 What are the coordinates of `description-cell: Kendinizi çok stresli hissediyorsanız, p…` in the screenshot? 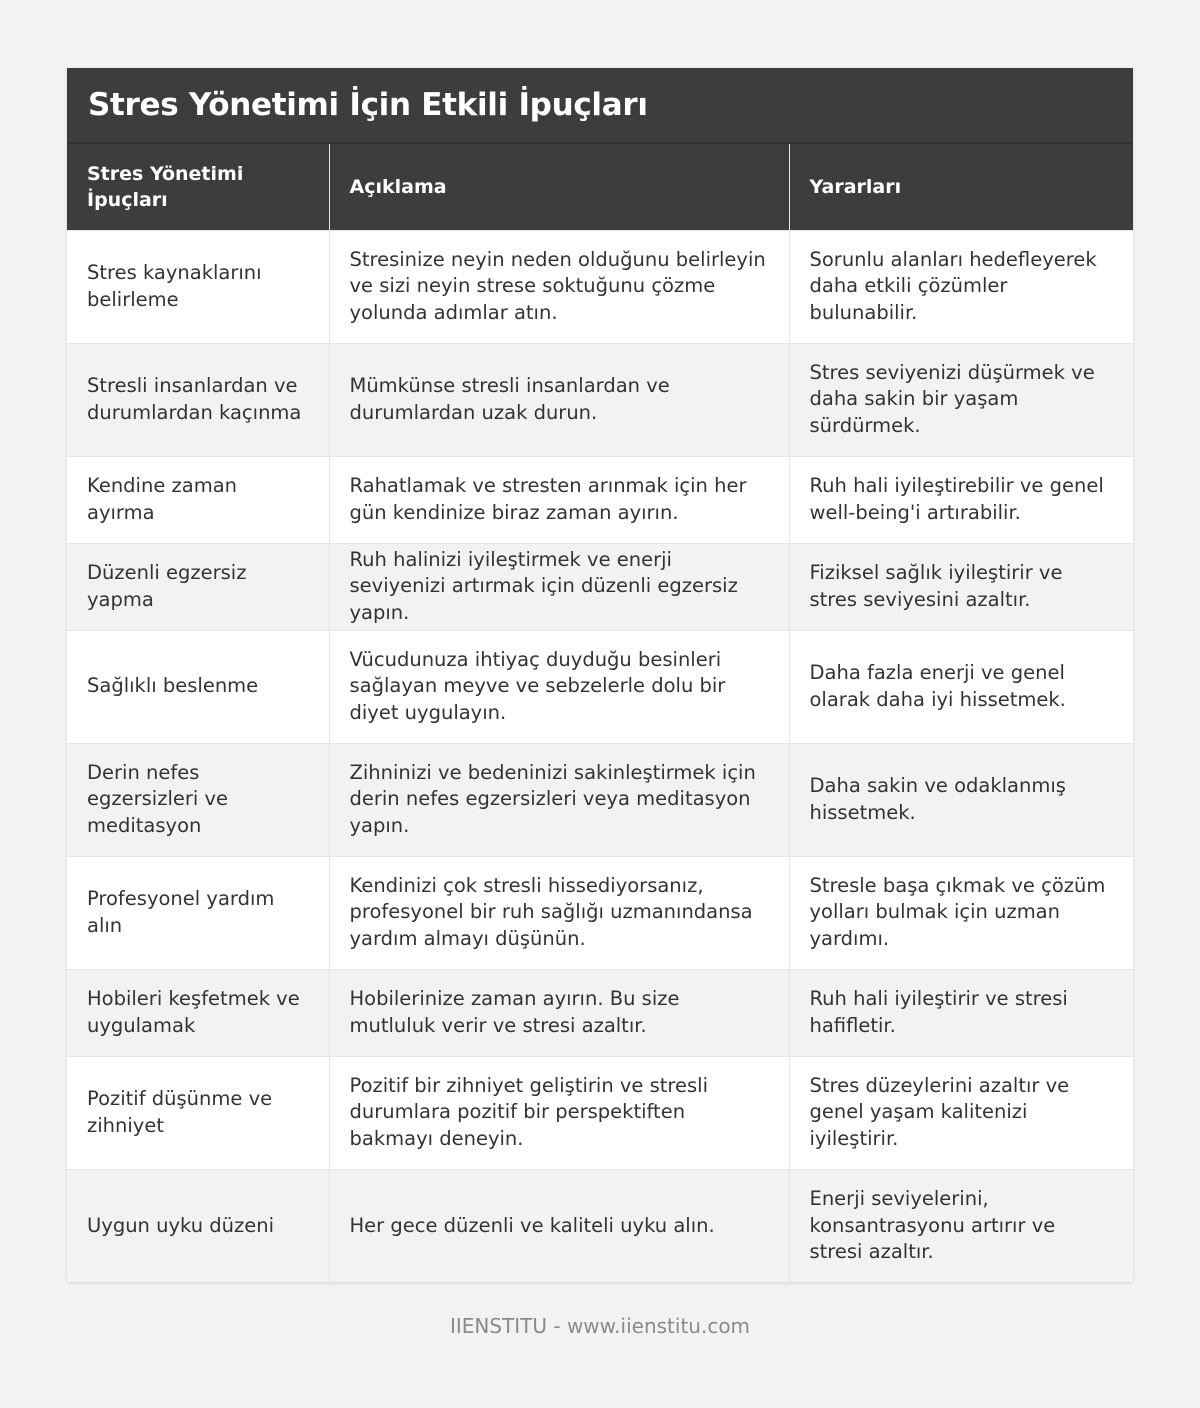 It's located at (559, 912).